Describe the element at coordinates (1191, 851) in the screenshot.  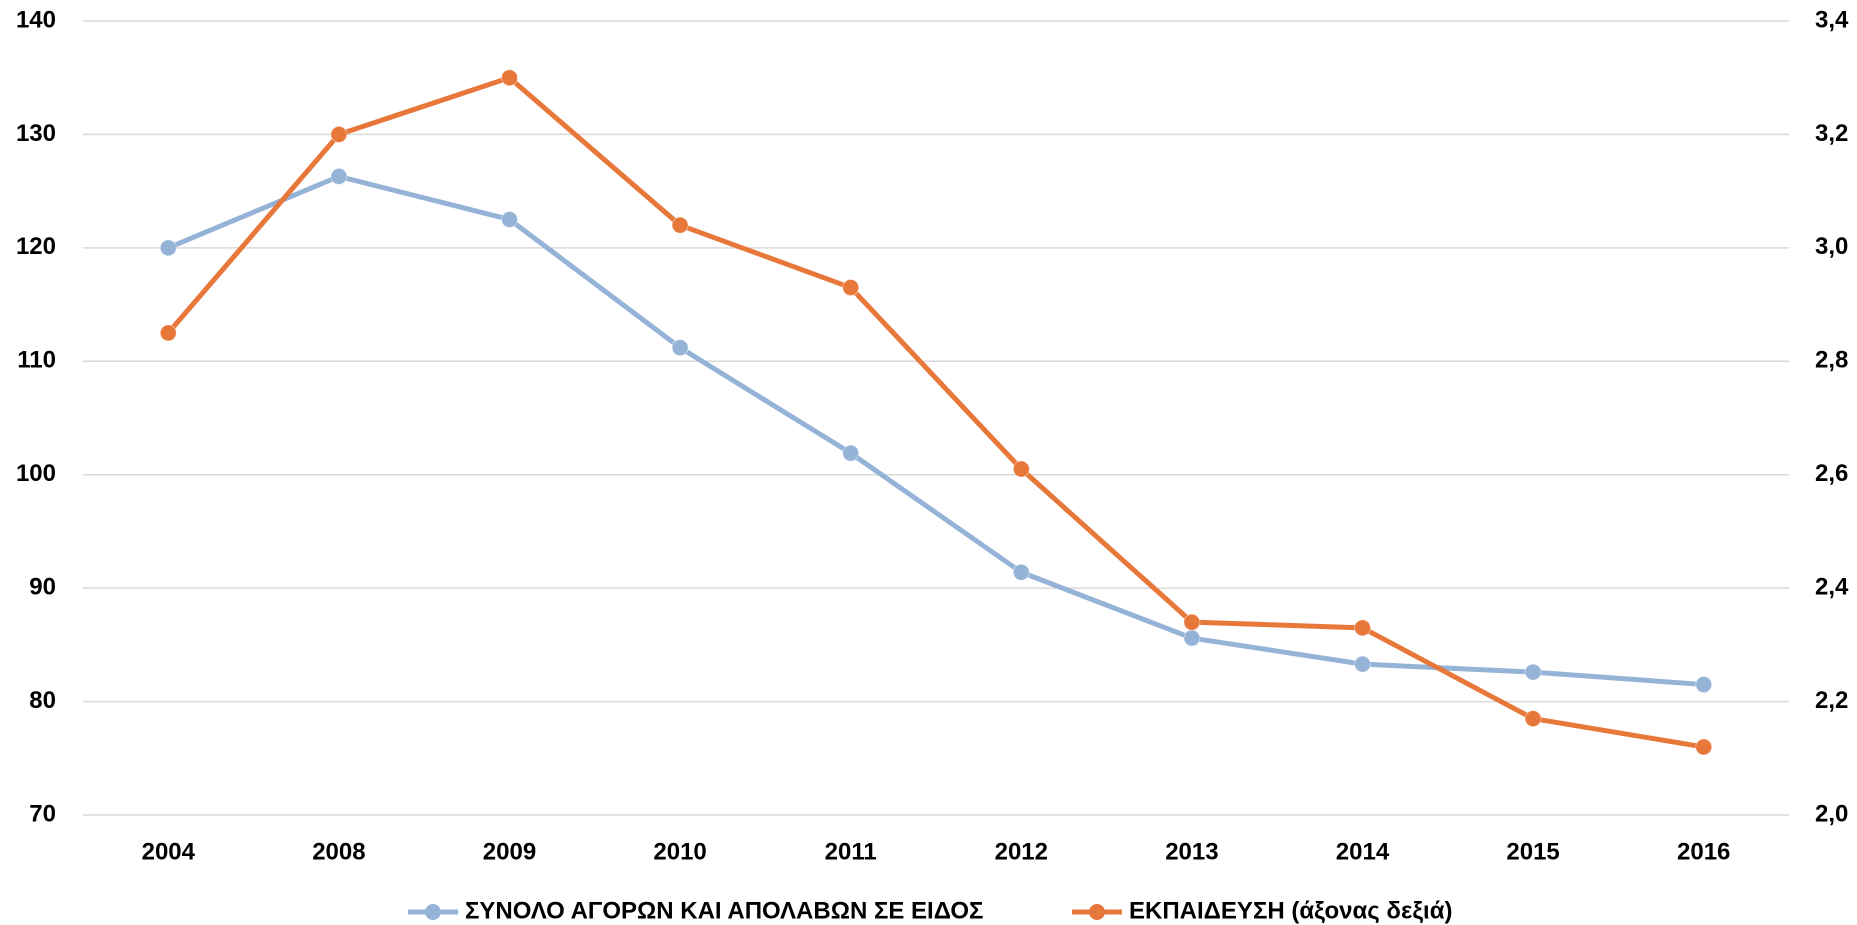
I see `x-tick-label: 2013` at that location.